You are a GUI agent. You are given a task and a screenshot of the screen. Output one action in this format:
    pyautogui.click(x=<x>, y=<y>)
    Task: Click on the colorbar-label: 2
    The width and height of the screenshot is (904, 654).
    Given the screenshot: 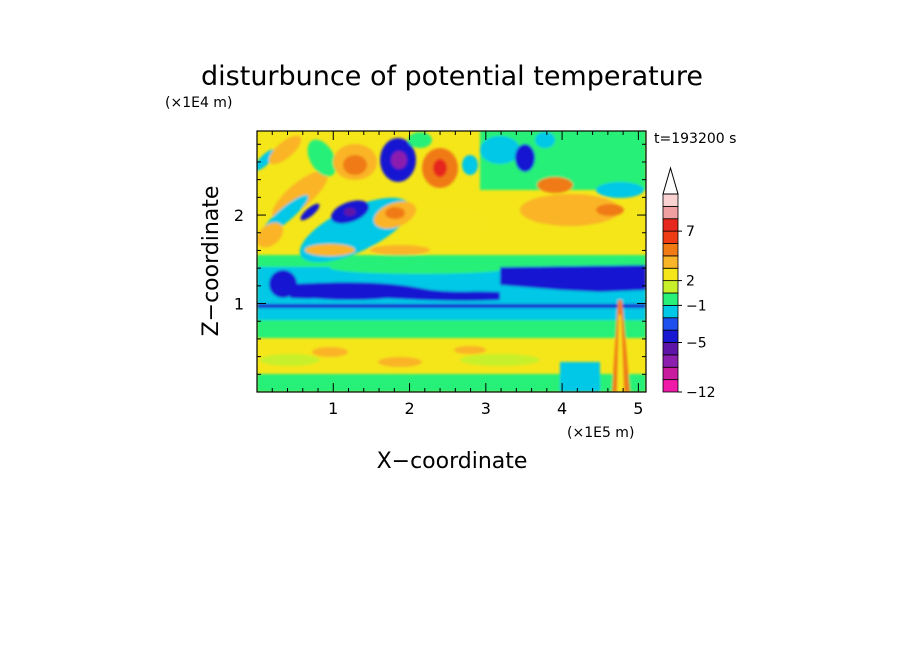 What is the action you would take?
    pyautogui.click(x=690, y=282)
    